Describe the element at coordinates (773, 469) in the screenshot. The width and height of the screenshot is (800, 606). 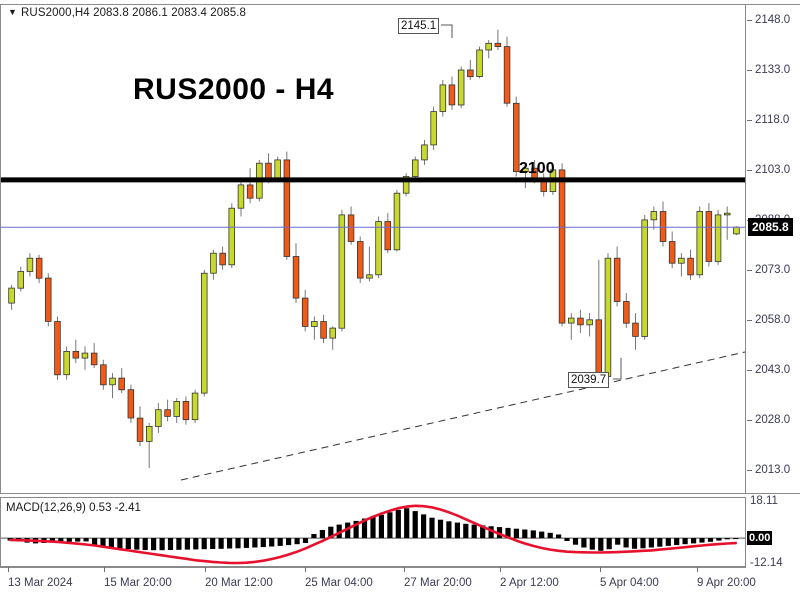
I see `price-axis-label: 2013.0` at that location.